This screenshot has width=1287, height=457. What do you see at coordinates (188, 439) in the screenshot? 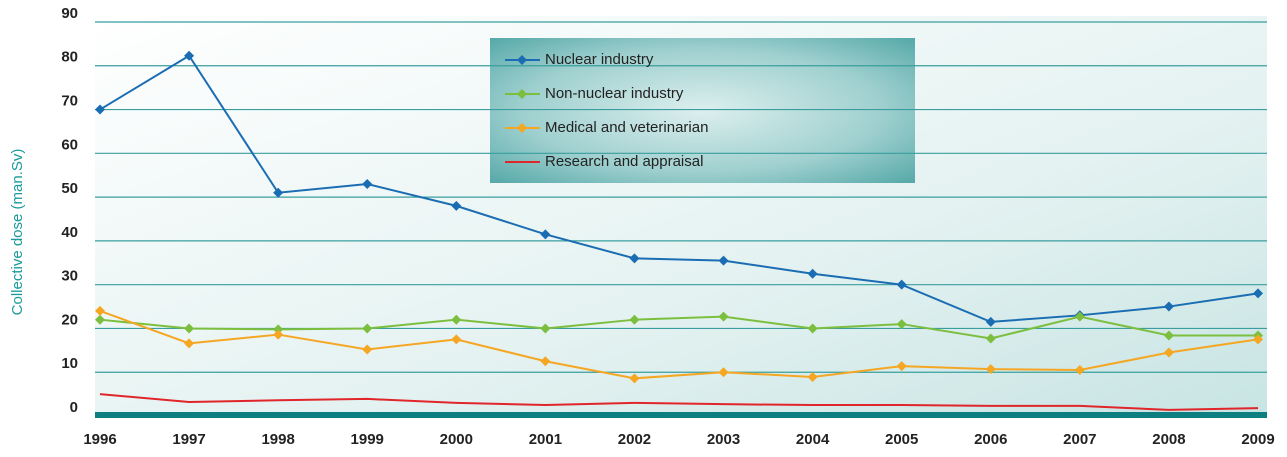
I see `x-tick-label: 1997` at bounding box center [188, 439].